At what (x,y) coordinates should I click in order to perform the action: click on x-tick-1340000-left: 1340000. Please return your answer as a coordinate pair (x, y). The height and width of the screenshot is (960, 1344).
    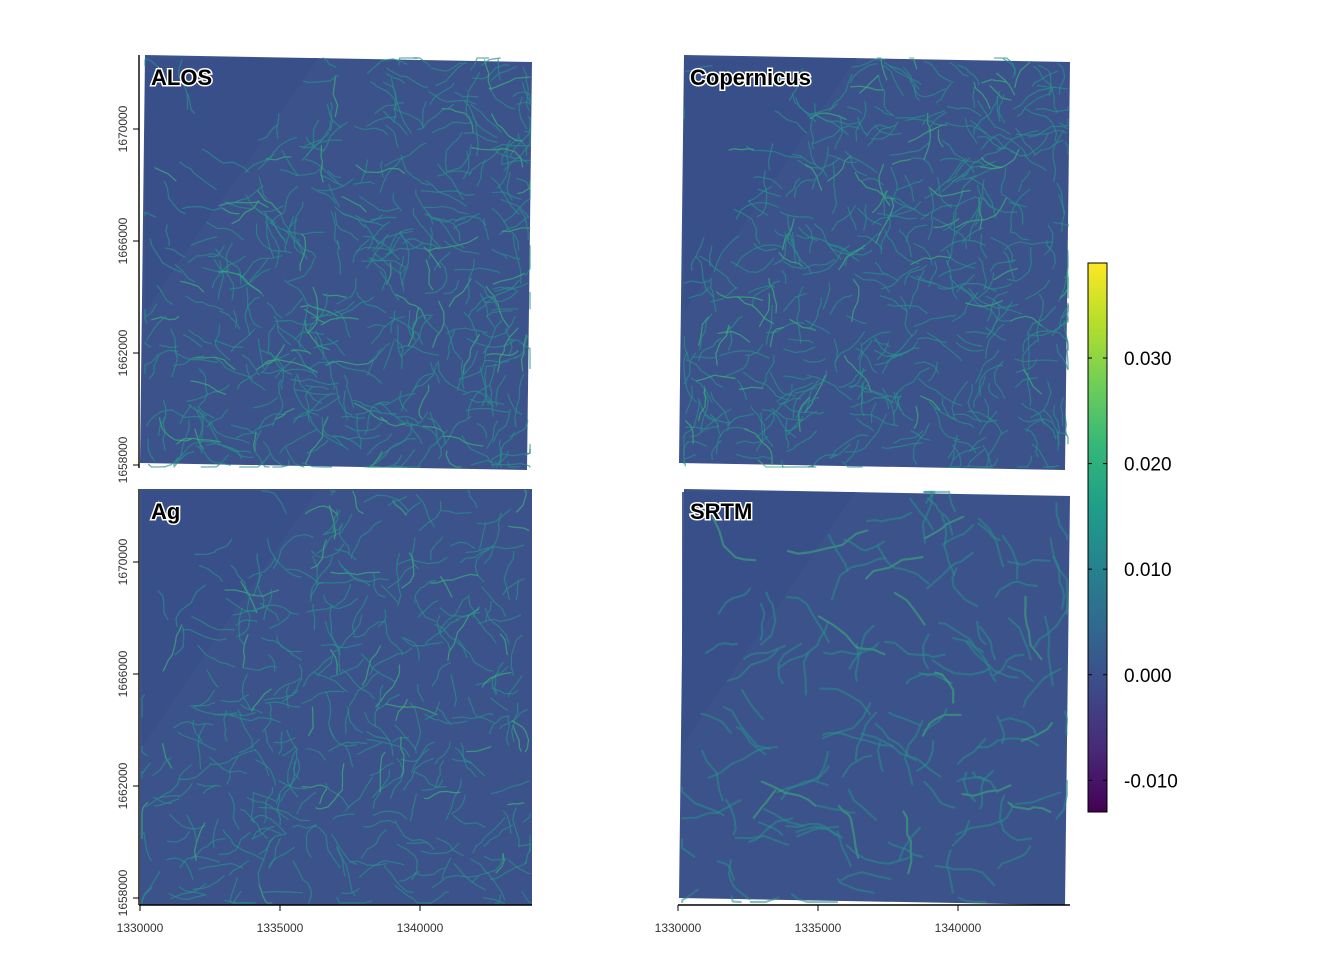
    Looking at the image, I should click on (420, 920).